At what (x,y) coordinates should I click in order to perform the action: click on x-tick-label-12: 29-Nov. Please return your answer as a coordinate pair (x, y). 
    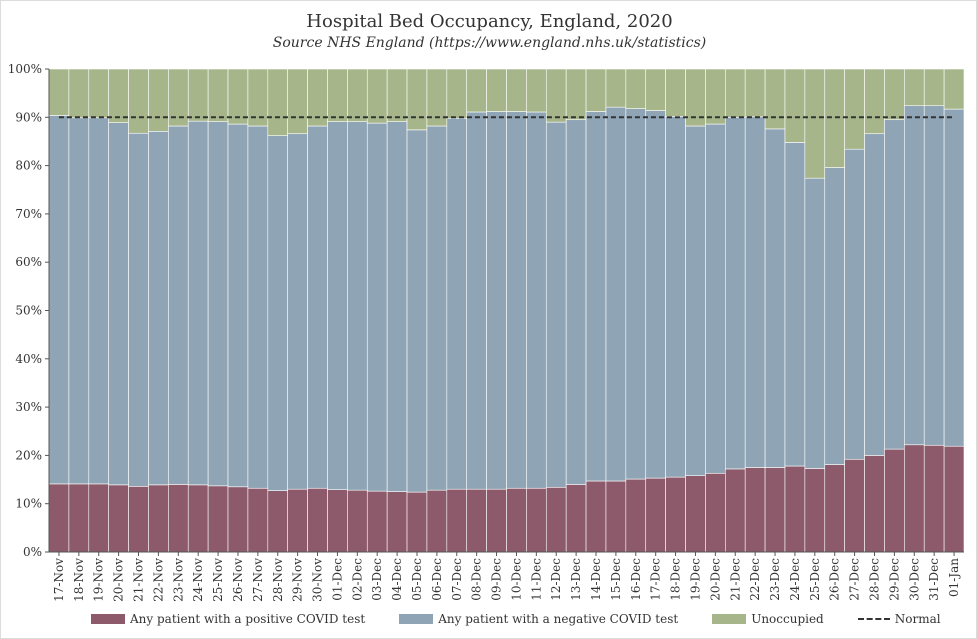
    Looking at the image, I should click on (298, 580).